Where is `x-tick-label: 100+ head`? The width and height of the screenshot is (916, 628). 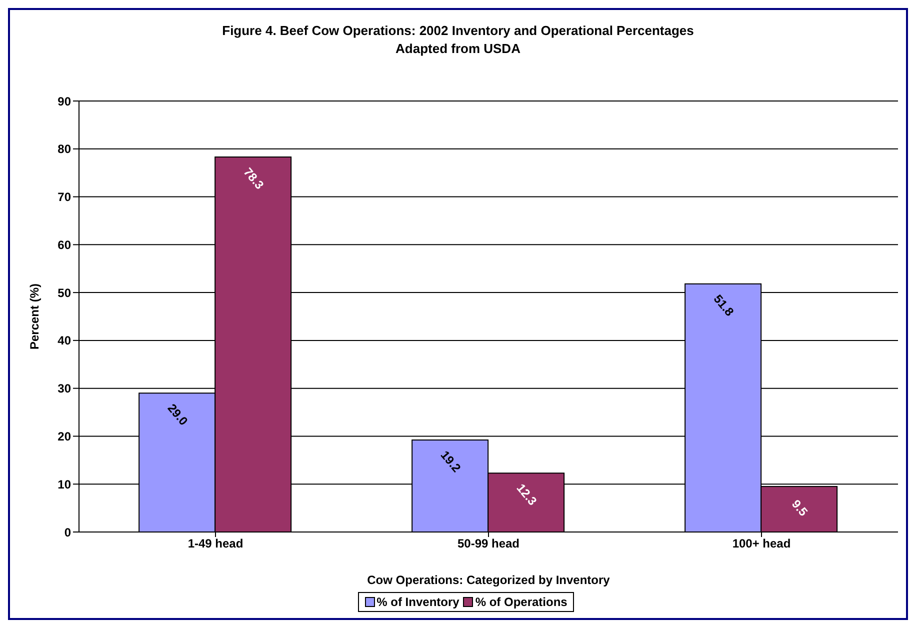 x-tick-label: 100+ head is located at coordinates (761, 543).